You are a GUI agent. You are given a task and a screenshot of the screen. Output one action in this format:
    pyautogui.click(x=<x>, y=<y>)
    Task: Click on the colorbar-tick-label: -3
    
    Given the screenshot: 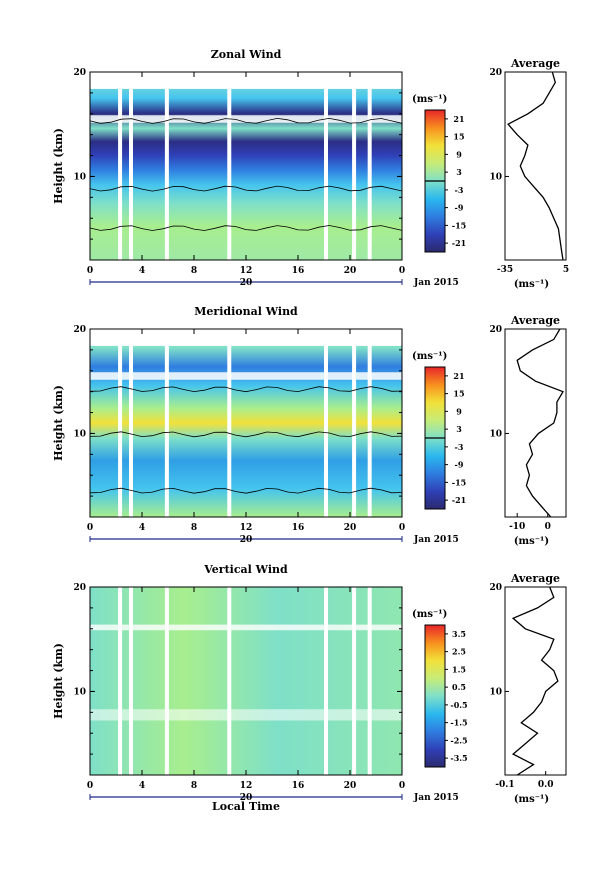 What is the action you would take?
    pyautogui.click(x=459, y=447)
    